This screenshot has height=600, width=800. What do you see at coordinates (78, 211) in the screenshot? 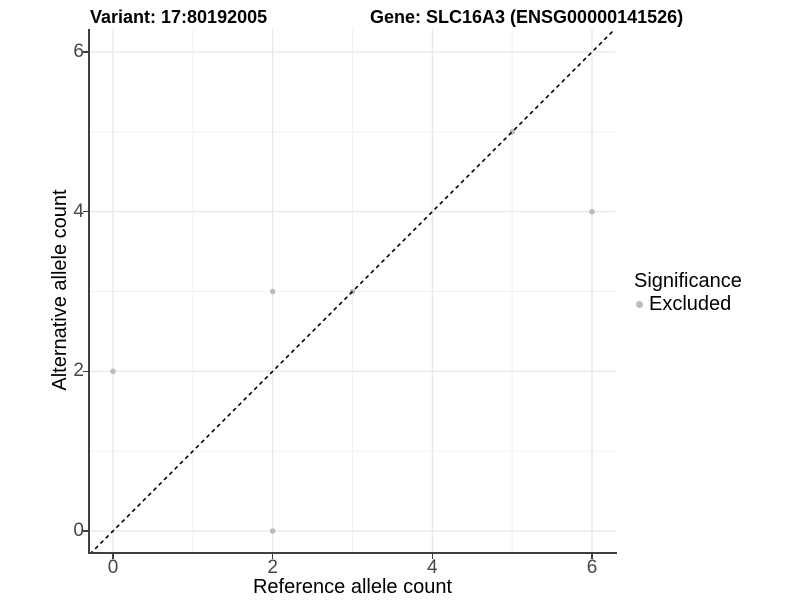
I see `y-tick-label: 4` at bounding box center [78, 211].